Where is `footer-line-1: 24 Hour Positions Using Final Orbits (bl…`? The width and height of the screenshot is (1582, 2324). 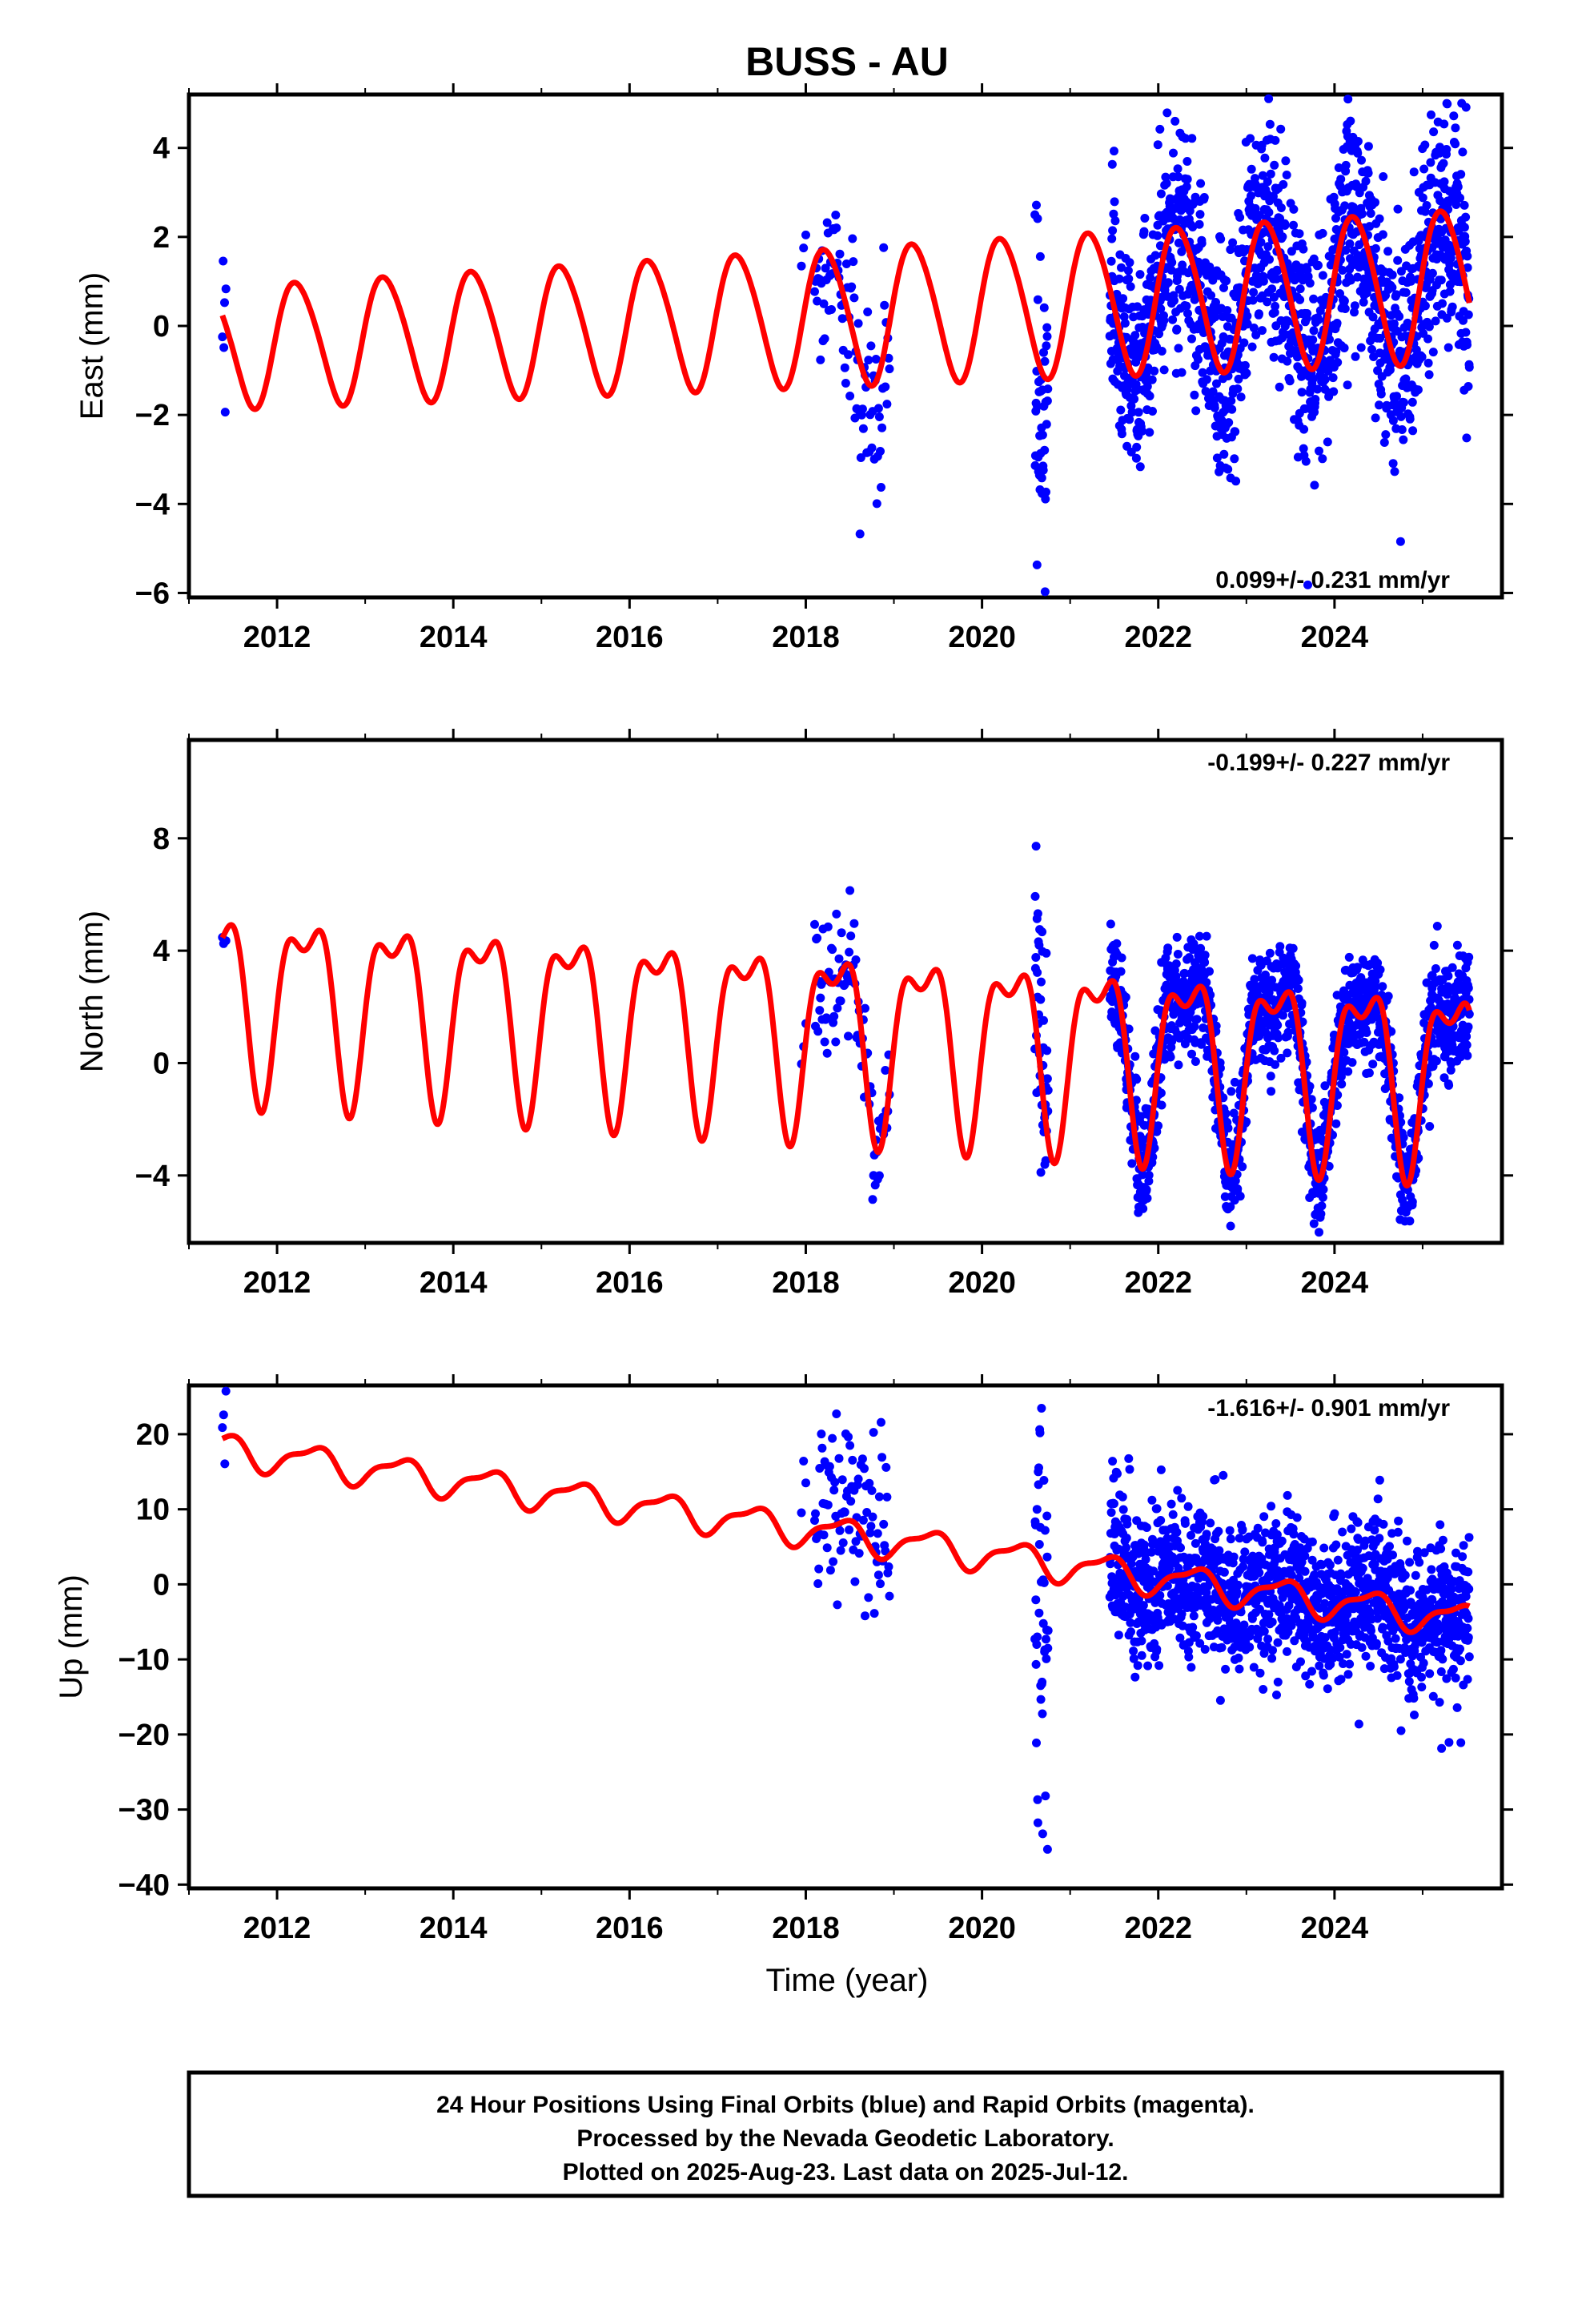 footer-line-1: 24 Hour Positions Using Final Orbits (bl… is located at coordinates (846, 2105).